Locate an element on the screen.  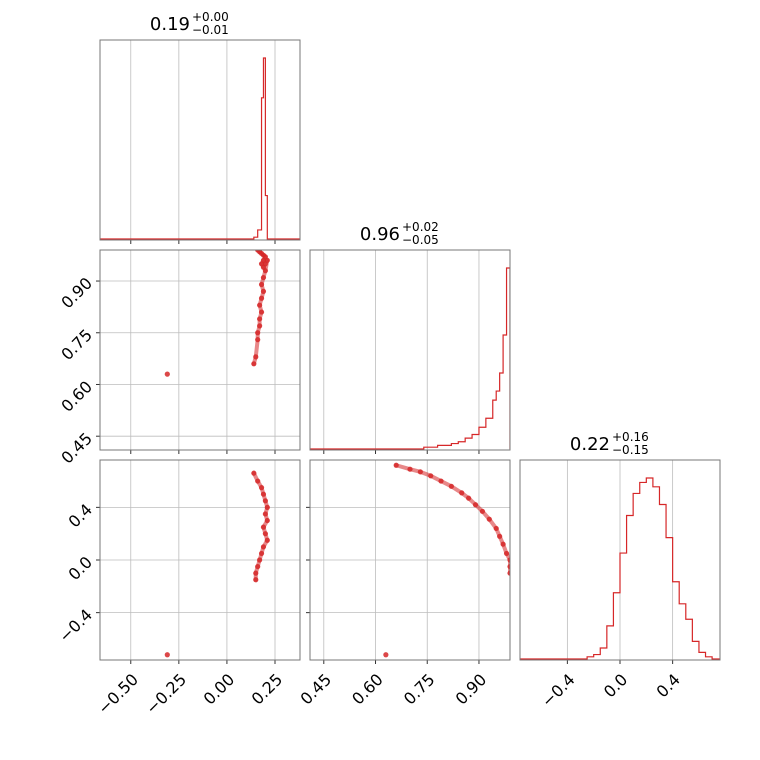
panel-title-upper: +0.02 is located at coordinates (420, 227).